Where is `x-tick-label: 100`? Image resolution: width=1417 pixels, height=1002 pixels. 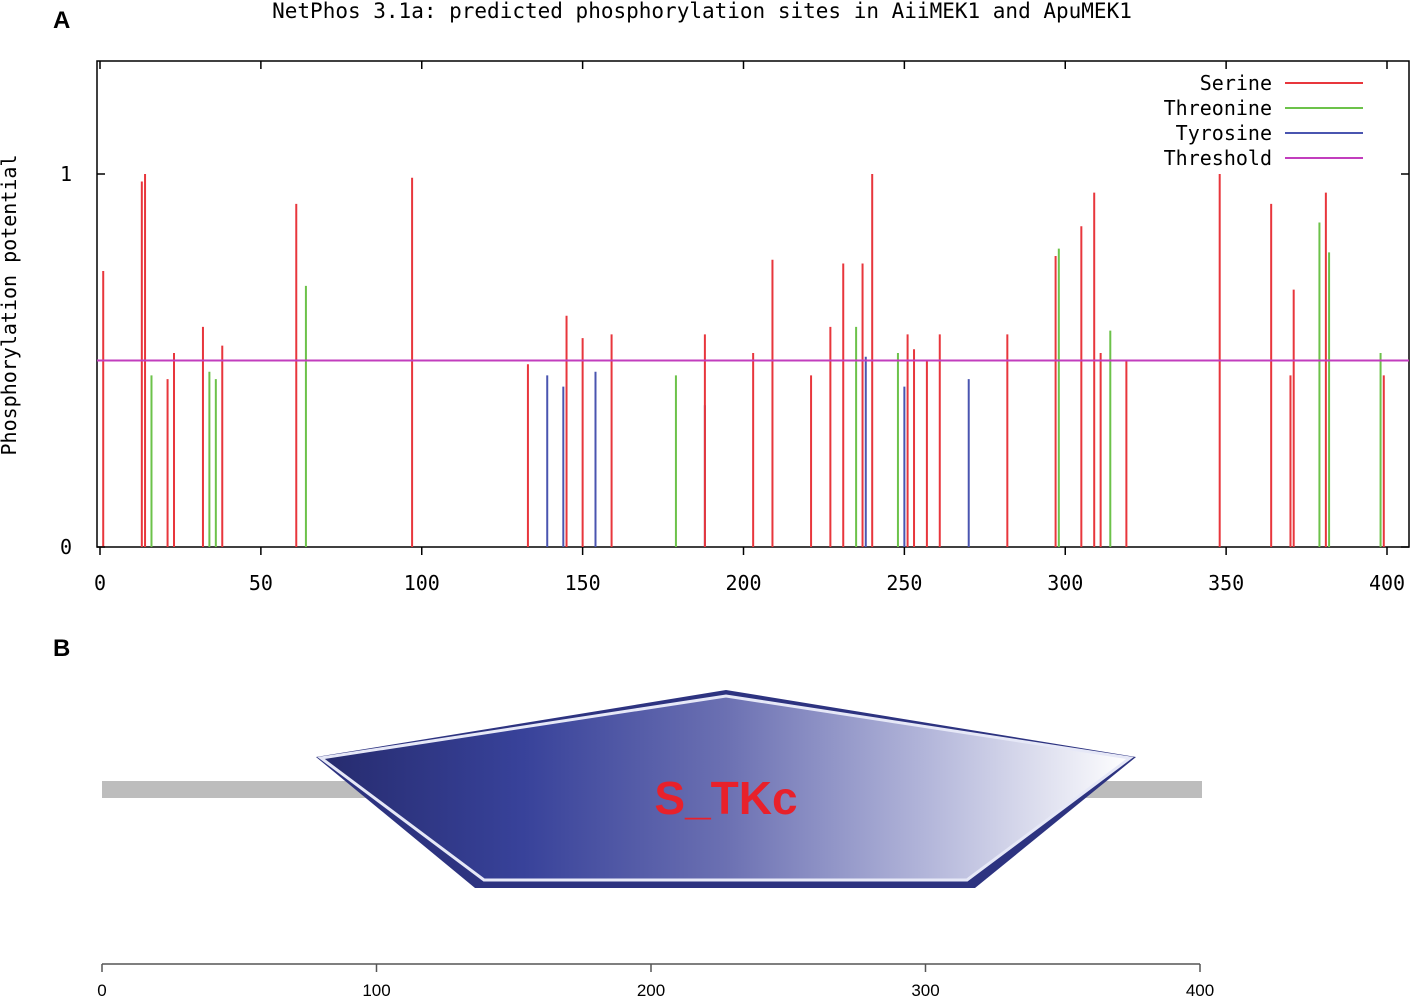 x-tick-label: 100 is located at coordinates (422, 583).